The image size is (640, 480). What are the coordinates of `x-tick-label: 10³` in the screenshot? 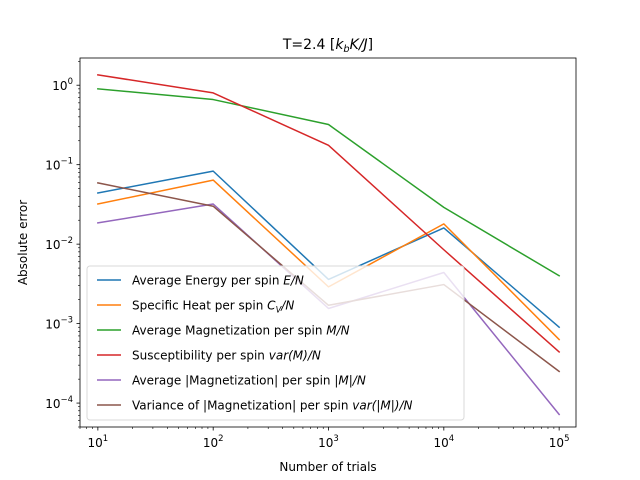 It's located at (328, 442).